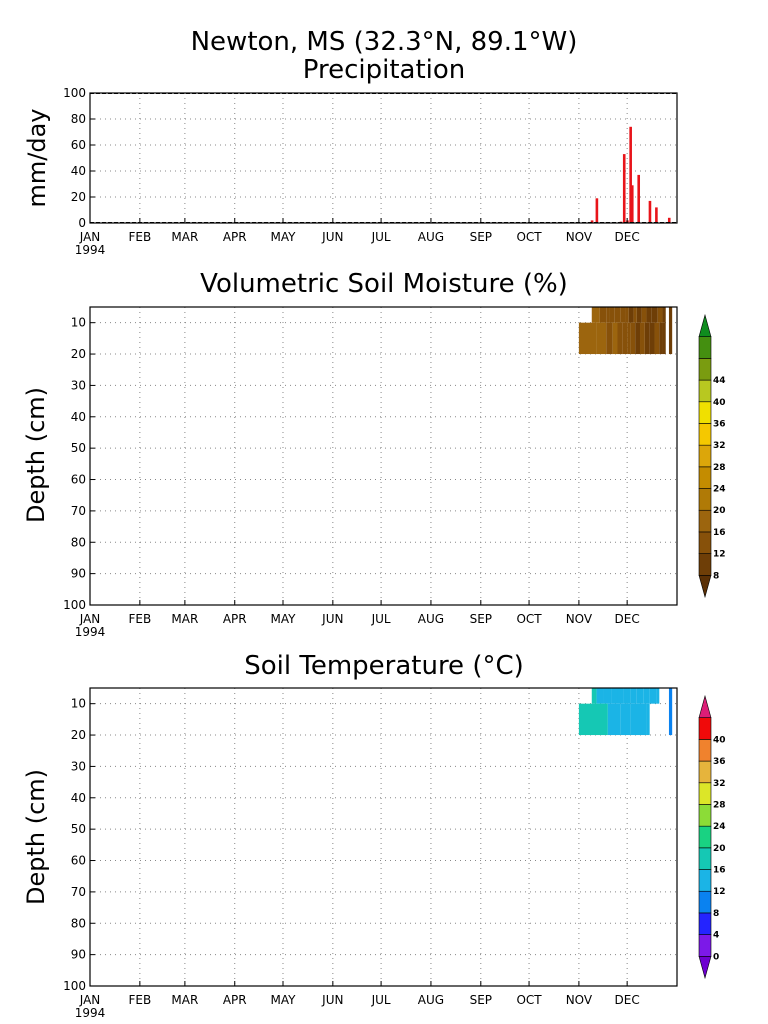 Image resolution: width=768 pixels, height=1024 pixels. Describe the element at coordinates (139, 237) in the screenshot. I see `x-tick-label-feb: FEB` at that location.